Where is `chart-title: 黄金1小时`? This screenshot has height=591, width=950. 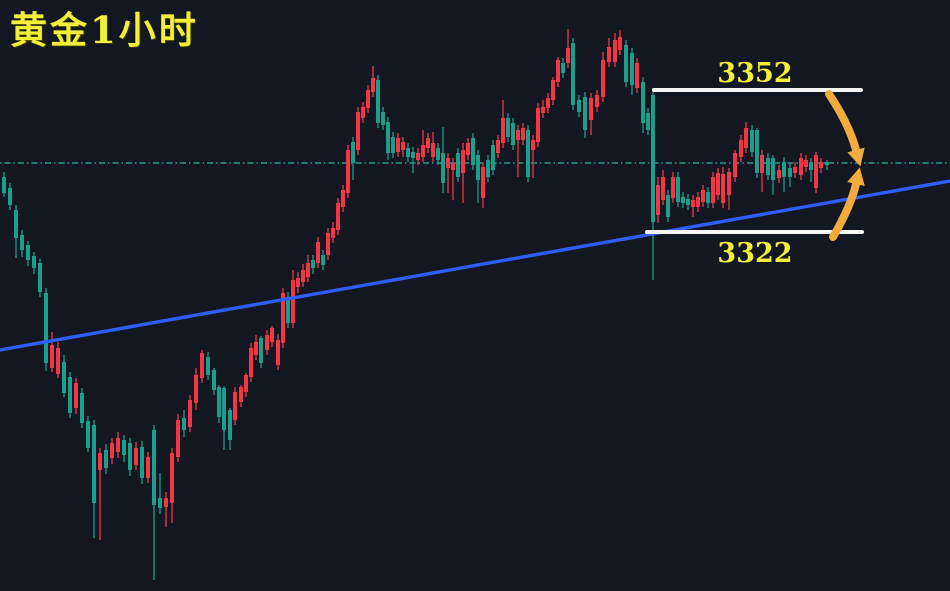 chart-title: 黄金1小时 is located at coordinates (104, 30).